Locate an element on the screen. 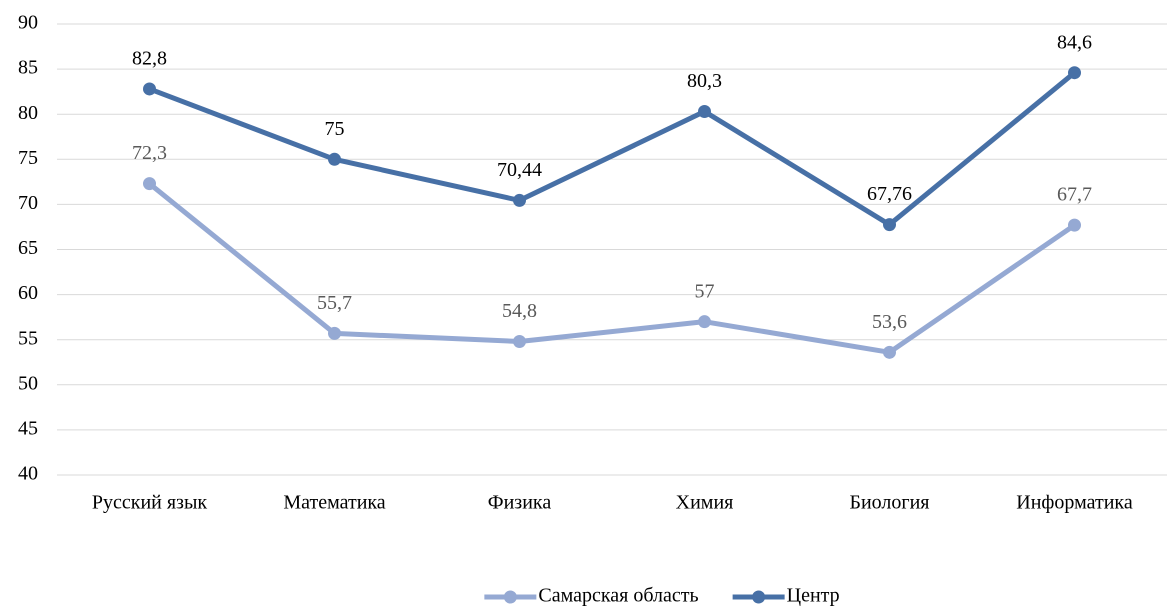  data-label: 84,6 is located at coordinates (1074, 42).